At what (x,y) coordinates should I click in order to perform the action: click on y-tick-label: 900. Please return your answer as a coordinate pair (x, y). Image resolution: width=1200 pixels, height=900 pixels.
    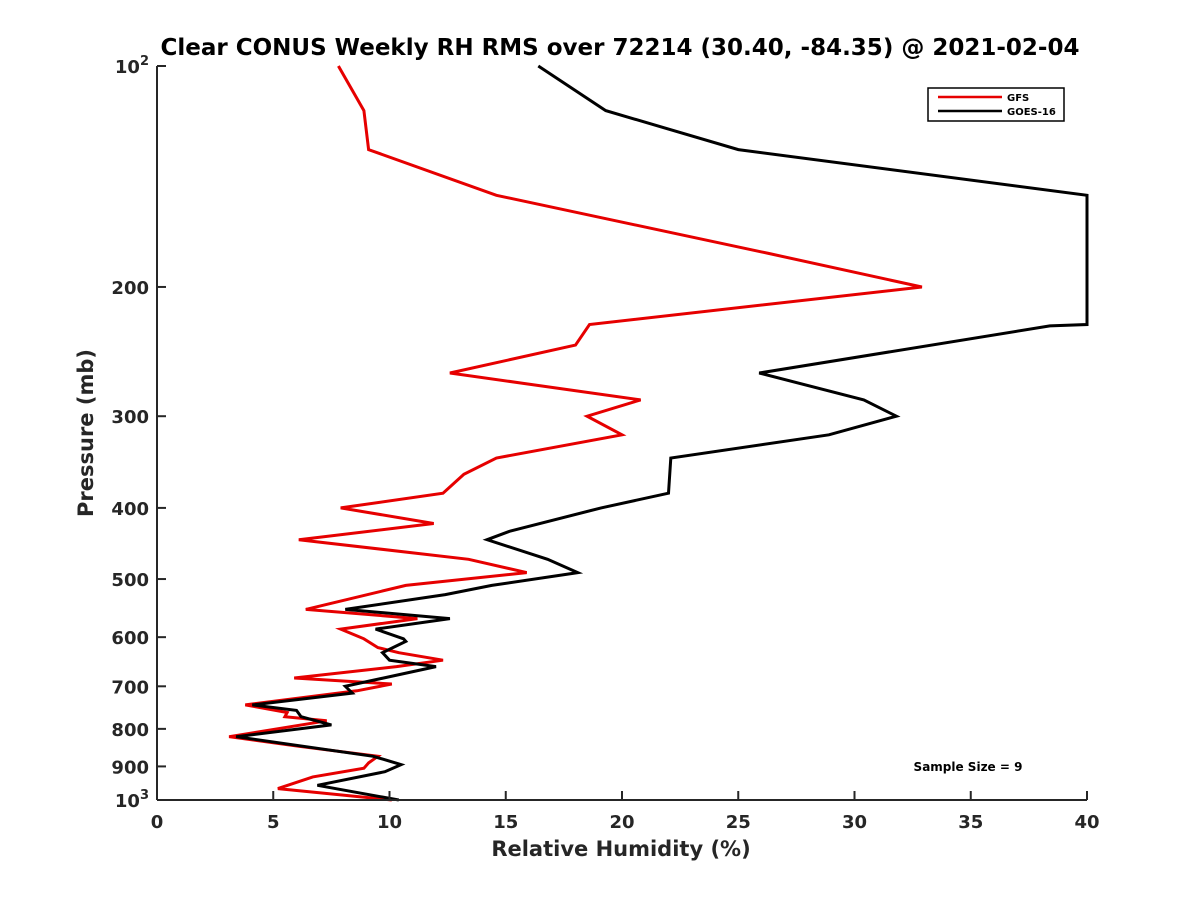
    Looking at the image, I should click on (130, 767).